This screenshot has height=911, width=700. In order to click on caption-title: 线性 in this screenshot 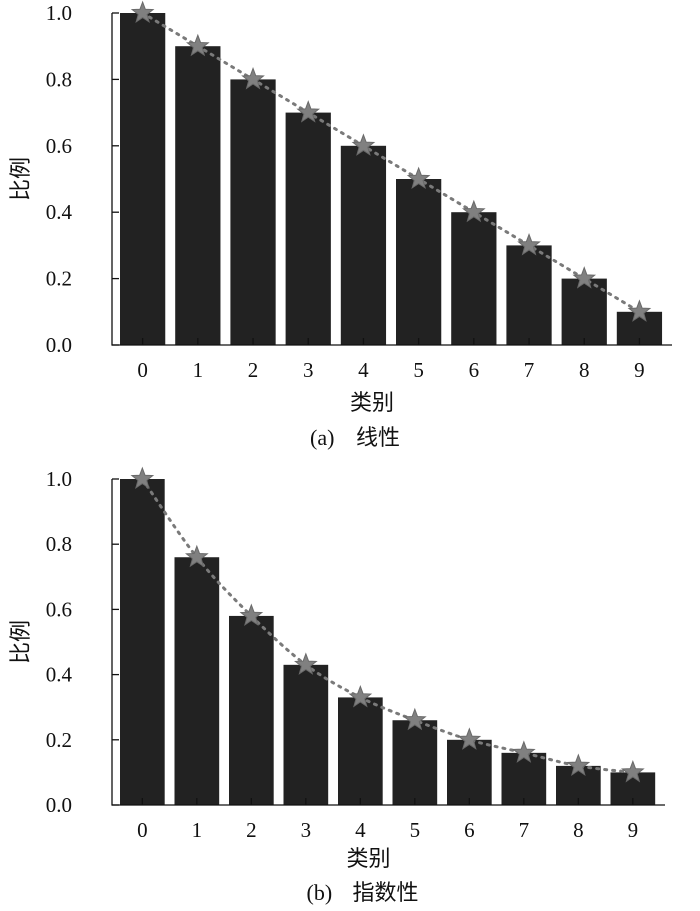, I will do `click(378, 438)`.